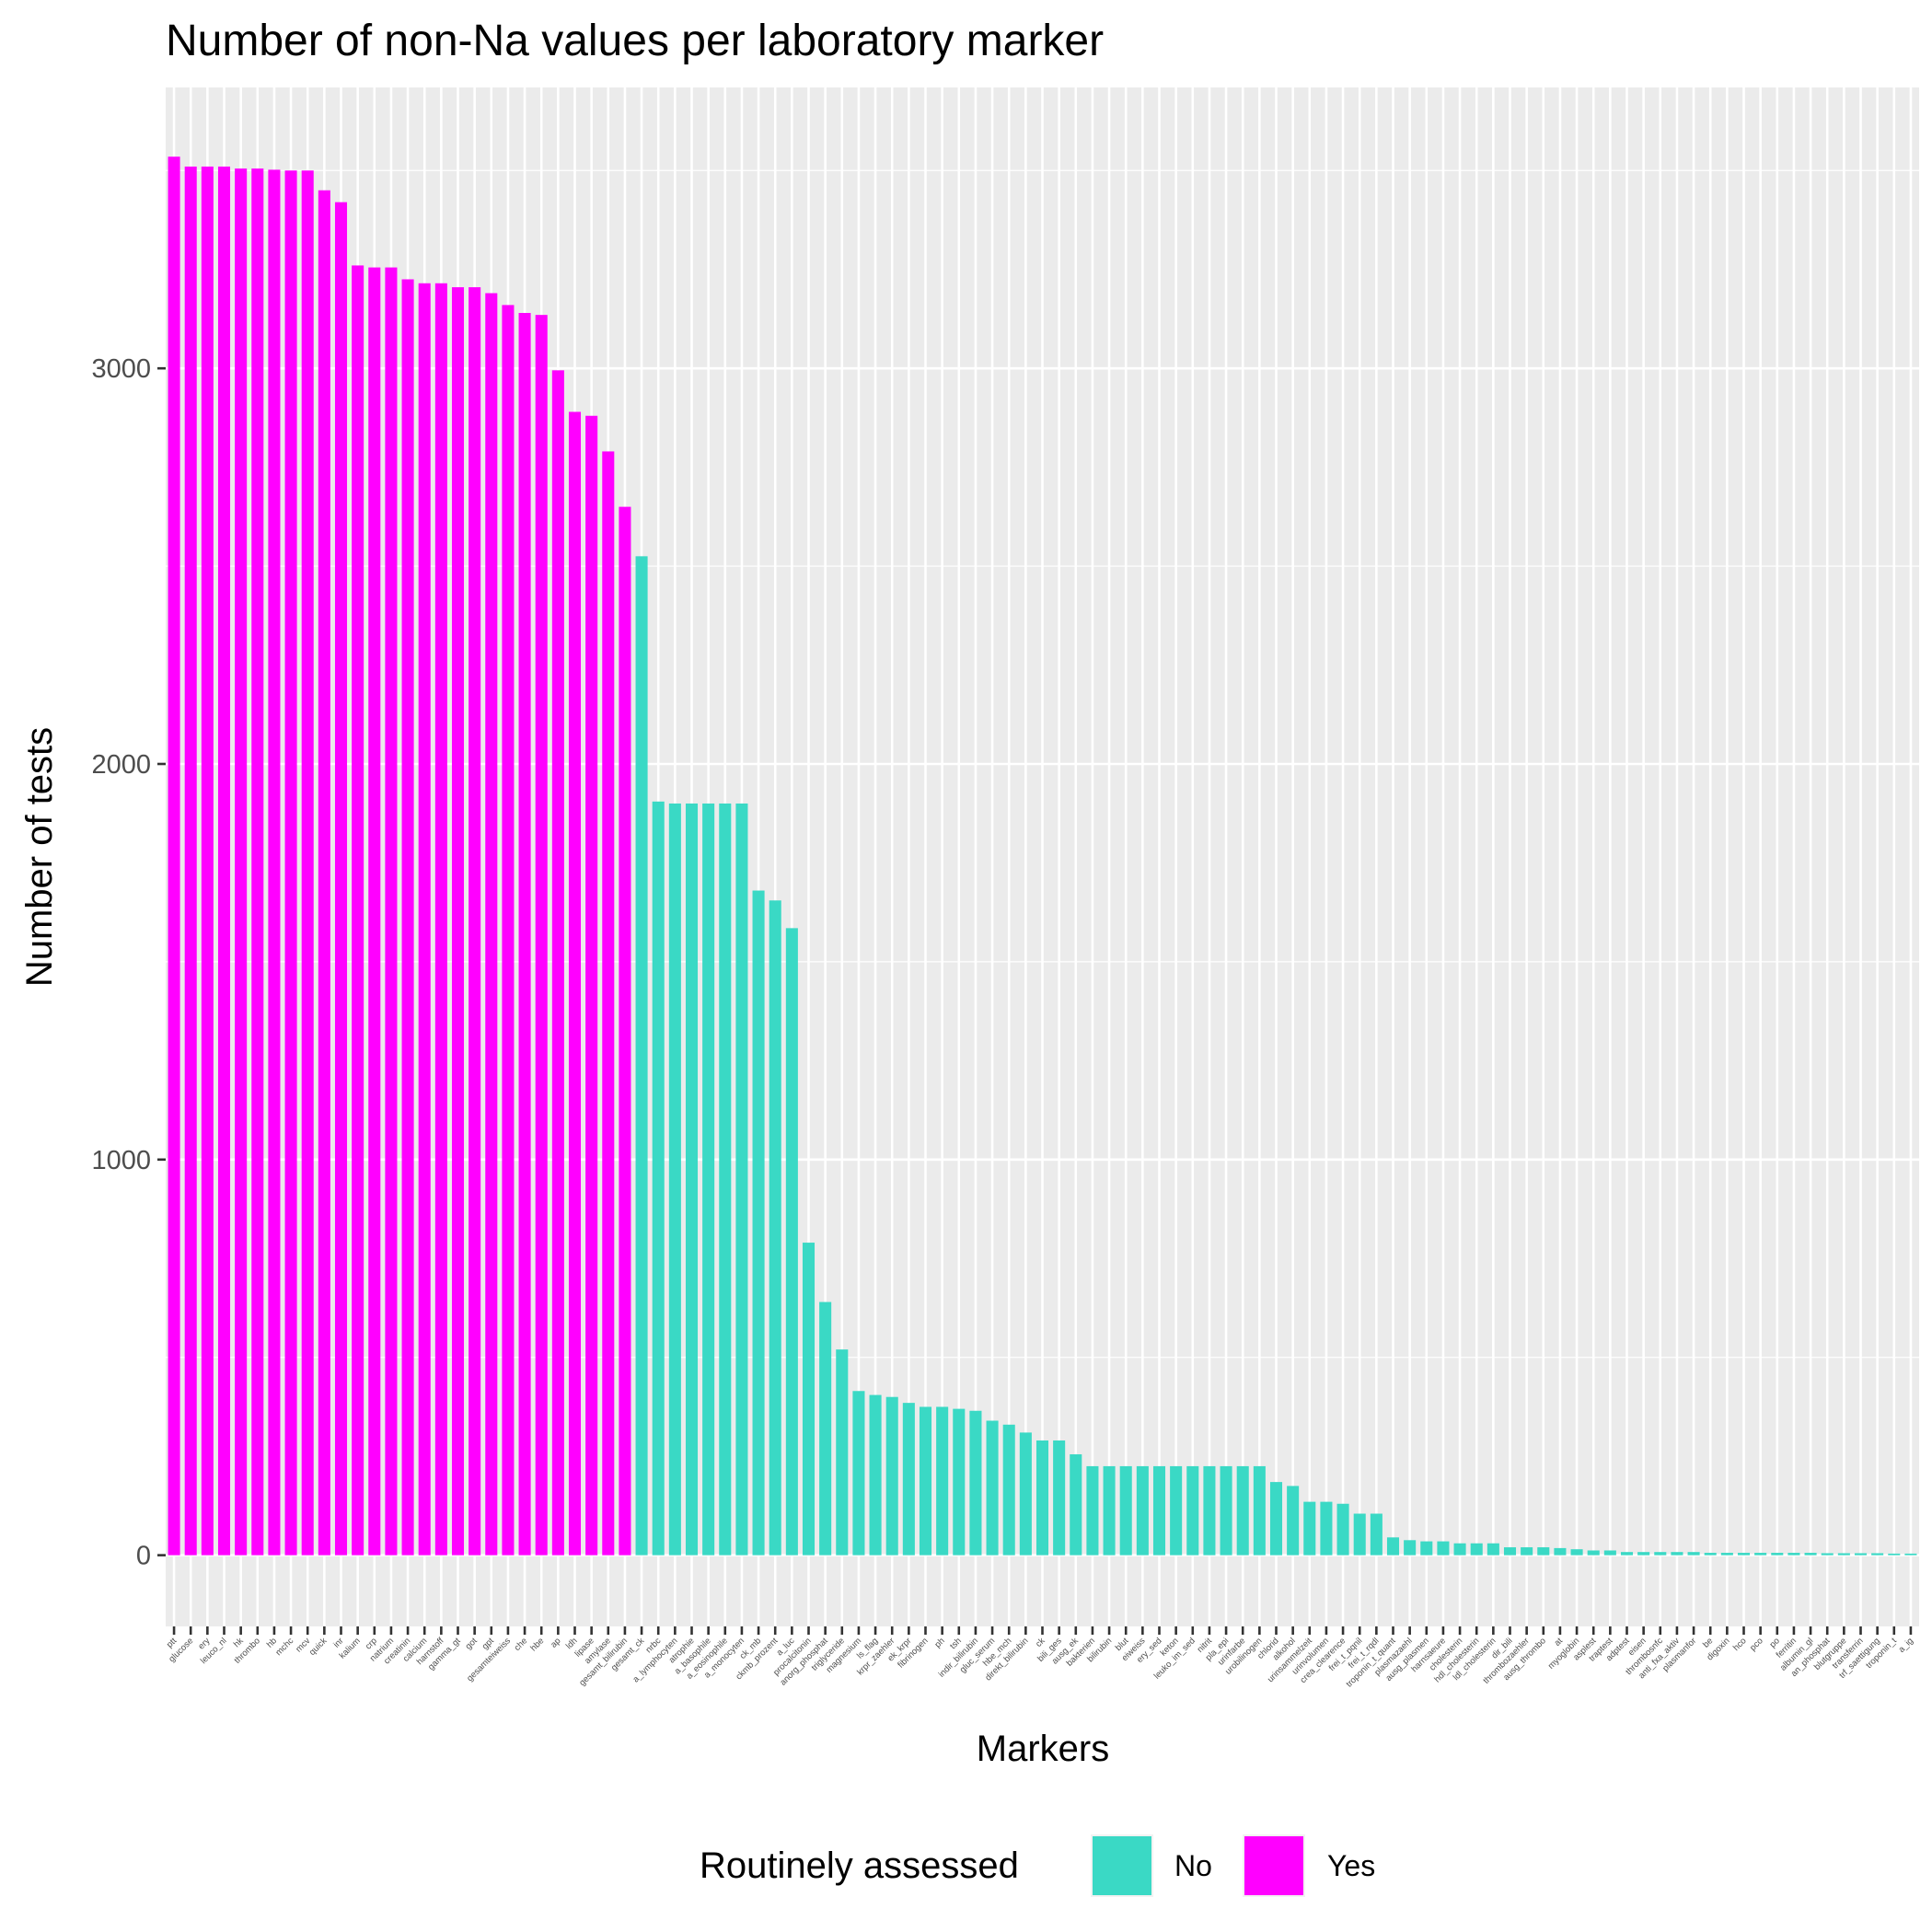  What do you see at coordinates (542, 936) in the screenshot?
I see `bar-hbe` at bounding box center [542, 936].